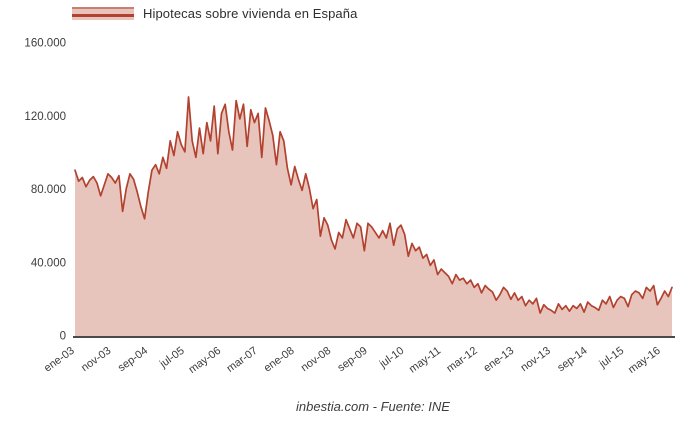 Image resolution: width=680 pixels, height=422 pixels. I want to click on legend-line-icon, so click(103, 15).